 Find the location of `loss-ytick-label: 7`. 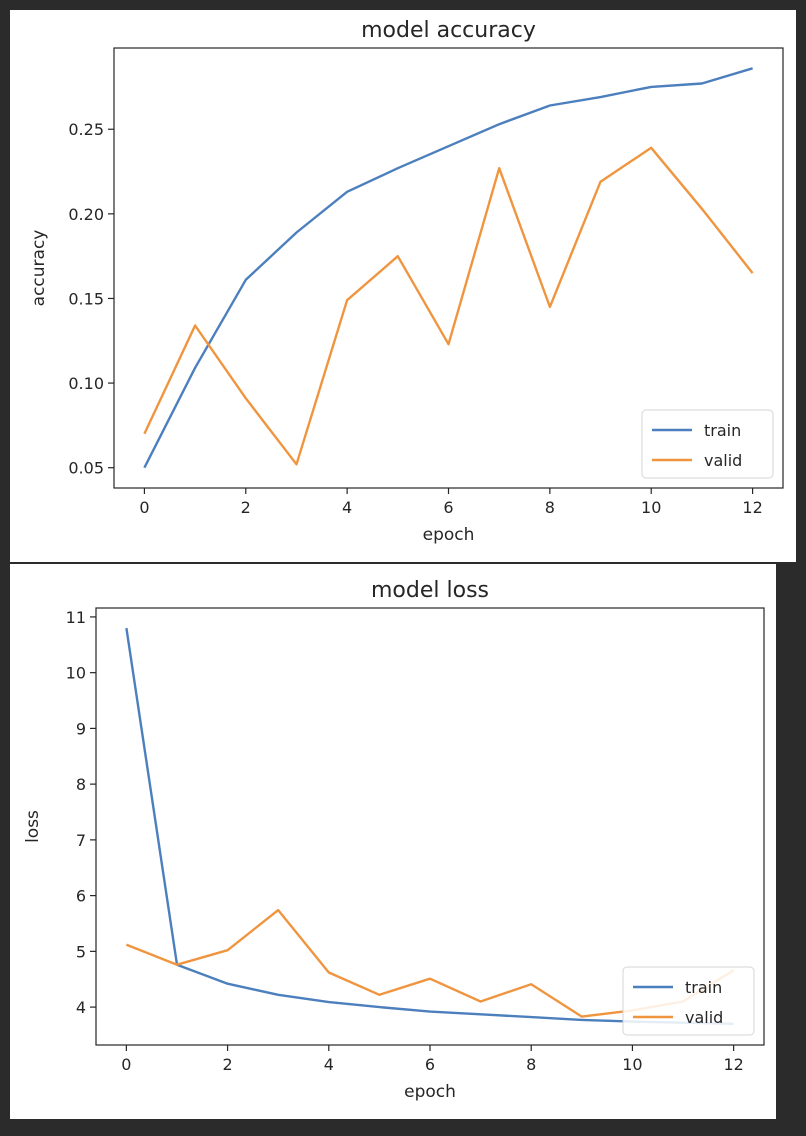

loss-ytick-label: 7 is located at coordinates (81, 840).